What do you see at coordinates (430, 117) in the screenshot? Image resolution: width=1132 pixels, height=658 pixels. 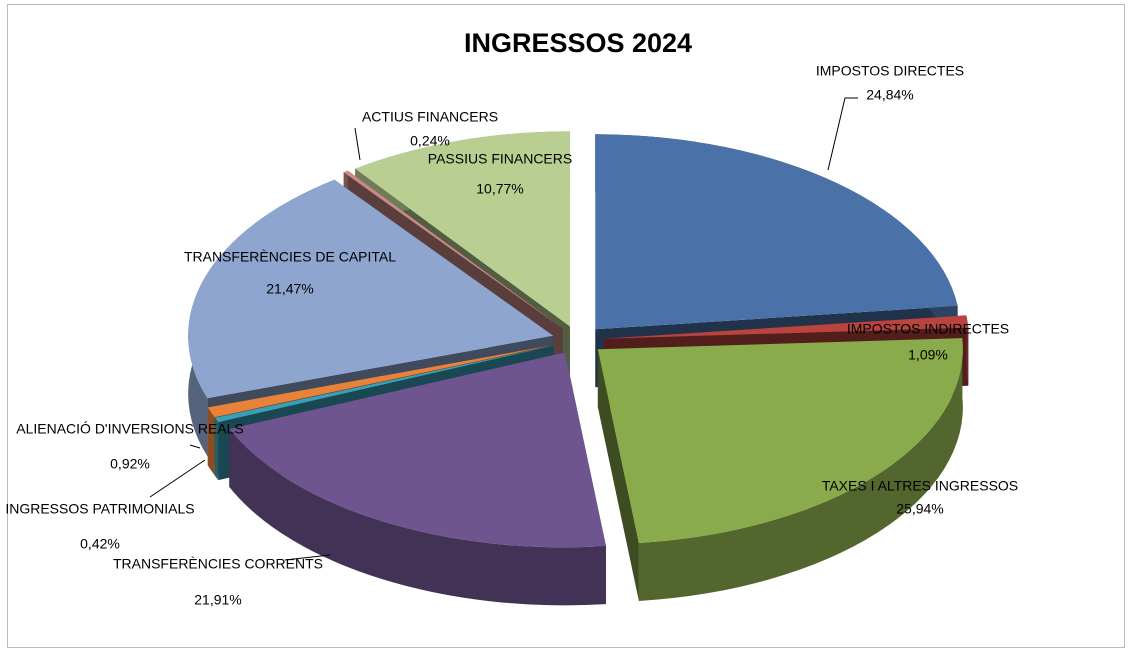 I see `slice-label: ACTIUS FINANCERS` at bounding box center [430, 117].